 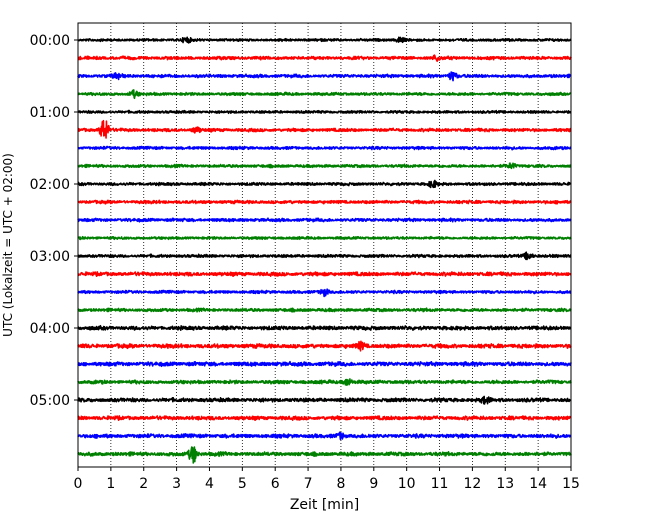 What do you see at coordinates (324, 505) in the screenshot?
I see `x-axis-label: Zeit [min]` at bounding box center [324, 505].